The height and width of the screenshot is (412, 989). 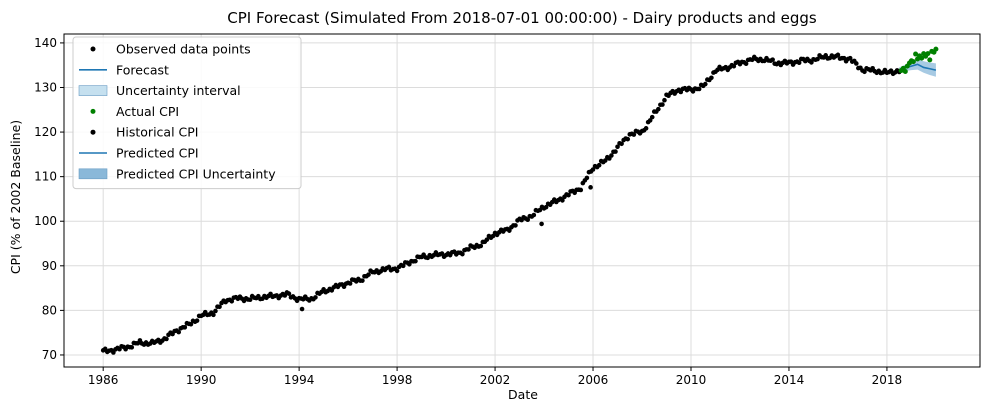 I want to click on y-tick-label: 80, so click(x=49, y=310).